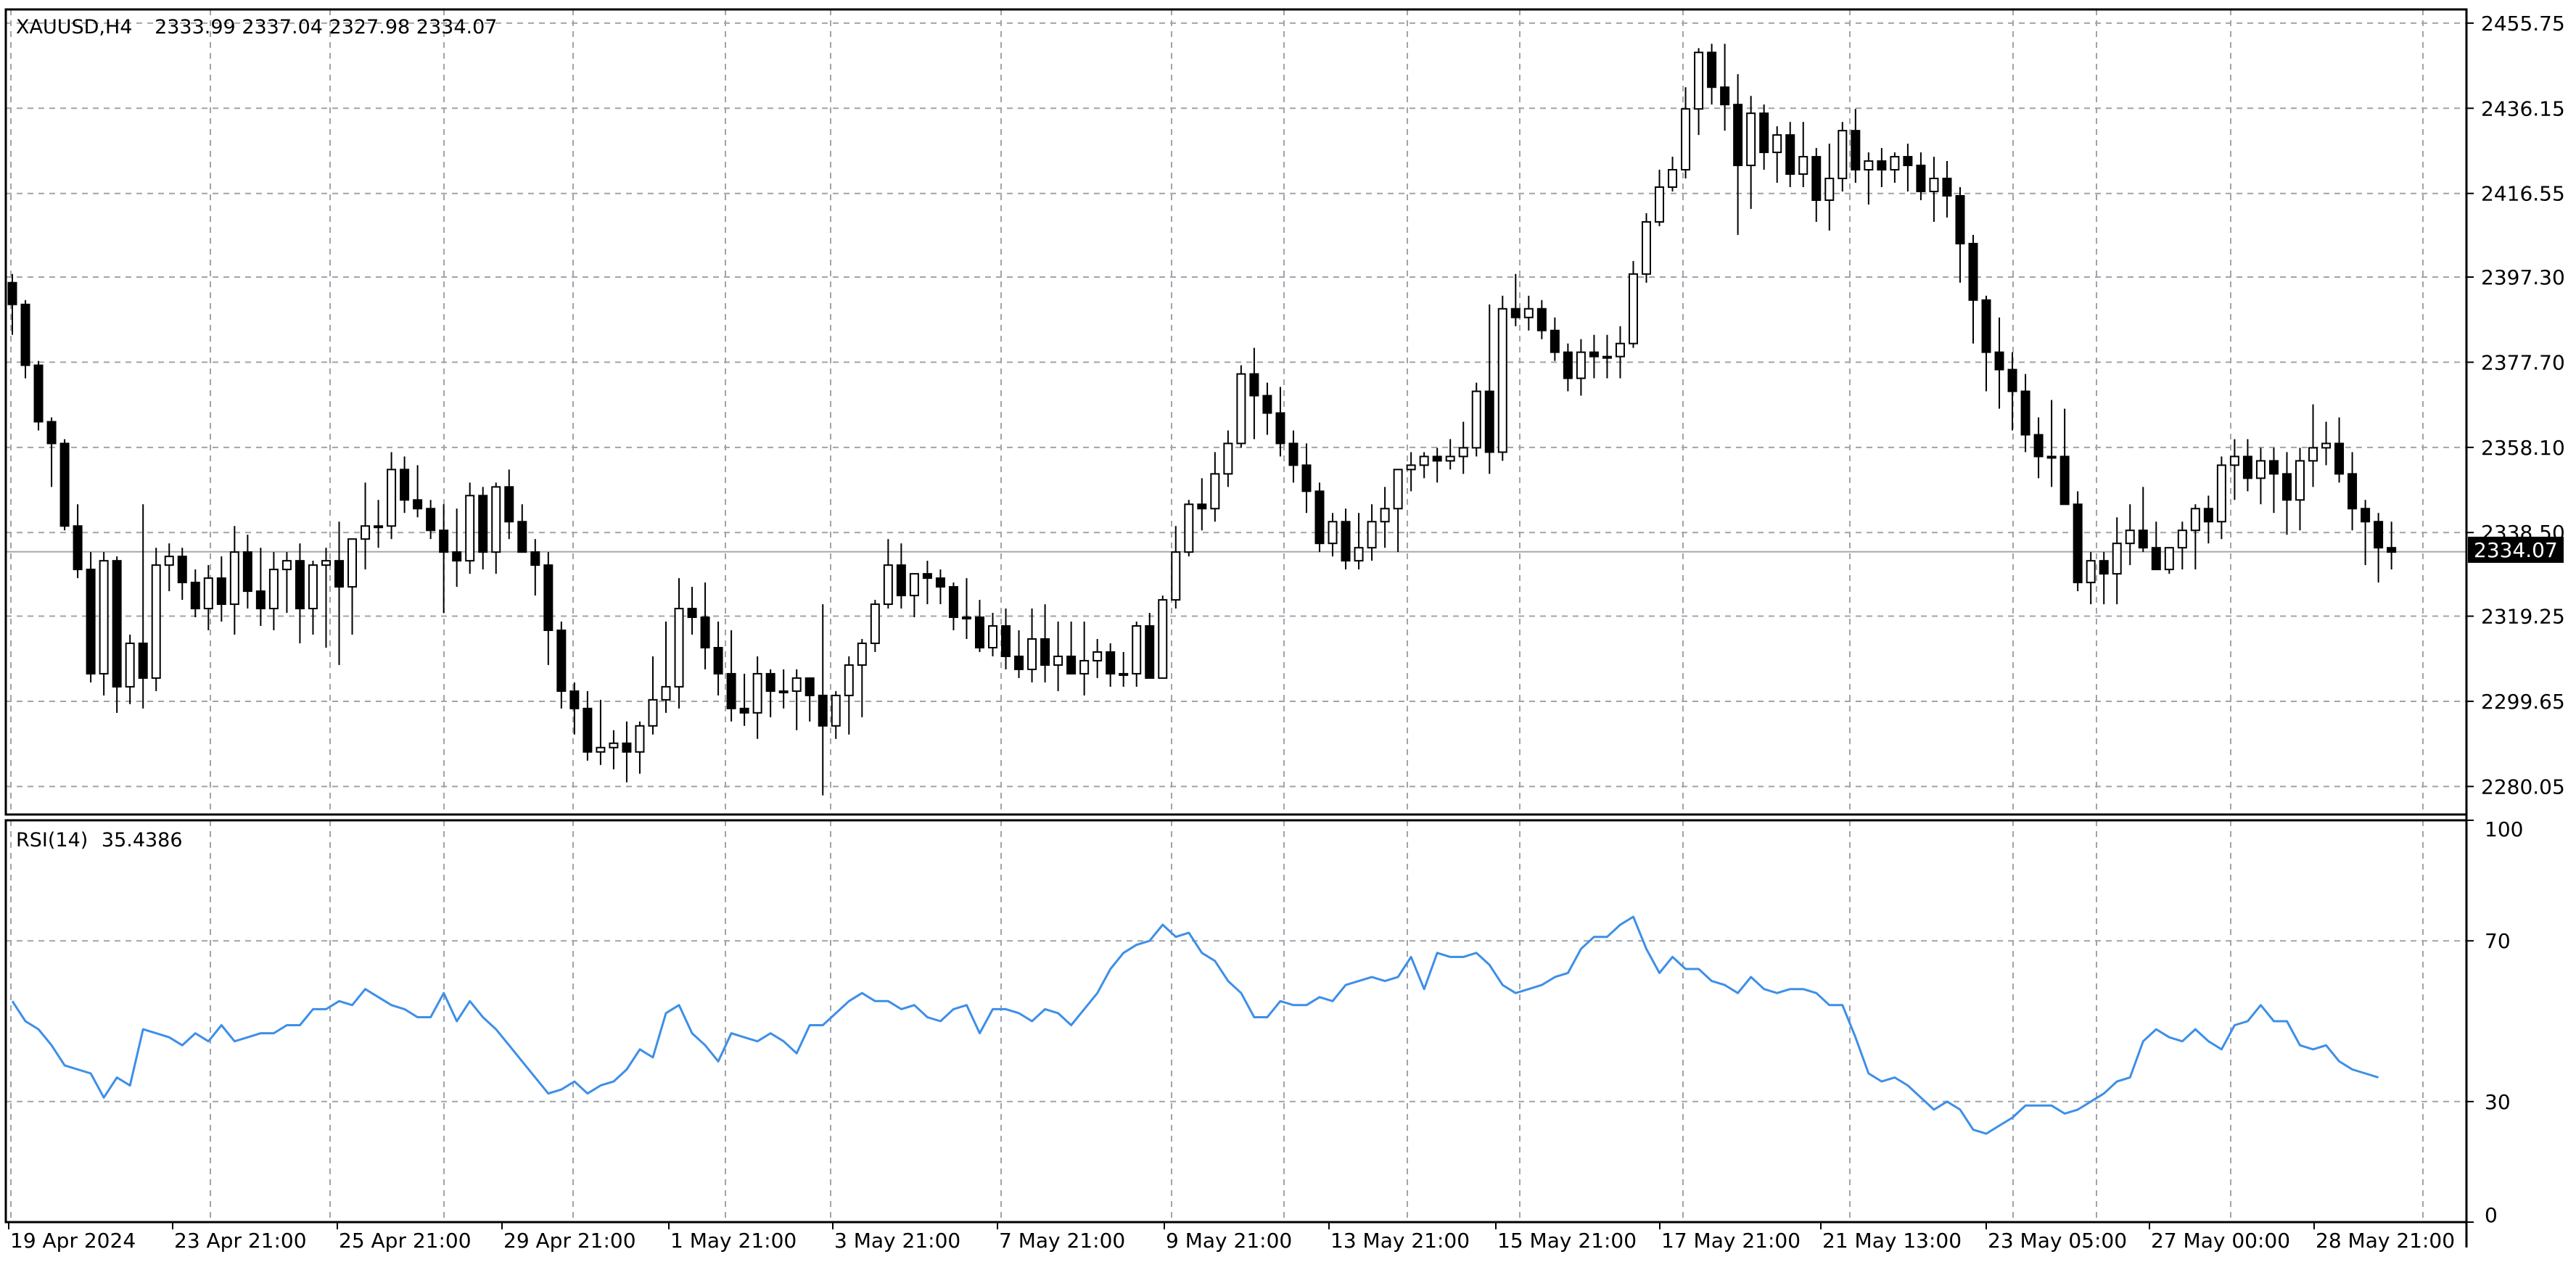 Image resolution: width=2576 pixels, height=1262 pixels. Describe the element at coordinates (2523, 108) in the screenshot. I see `price-tick-label: 2436.15` at that location.